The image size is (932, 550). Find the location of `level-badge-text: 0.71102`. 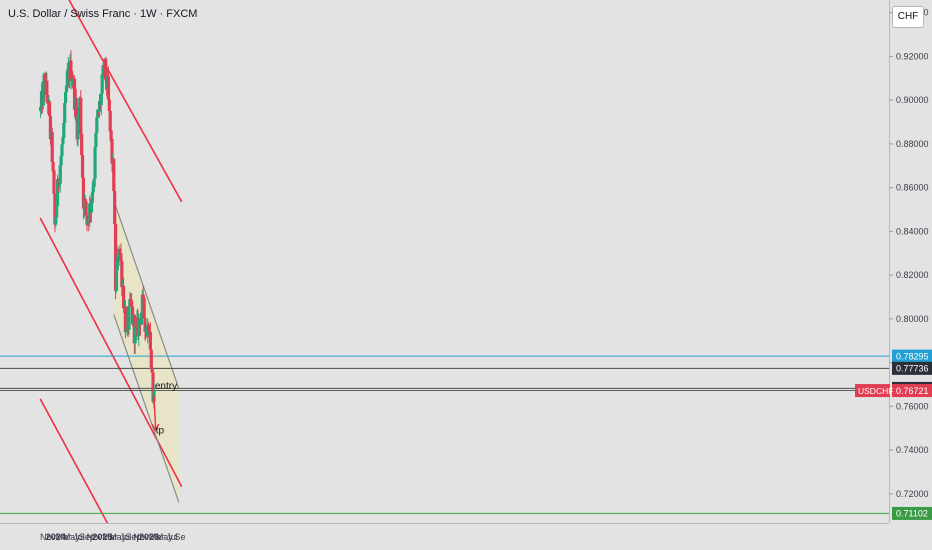

level-badge-text: 0.71102 is located at coordinates (912, 514).